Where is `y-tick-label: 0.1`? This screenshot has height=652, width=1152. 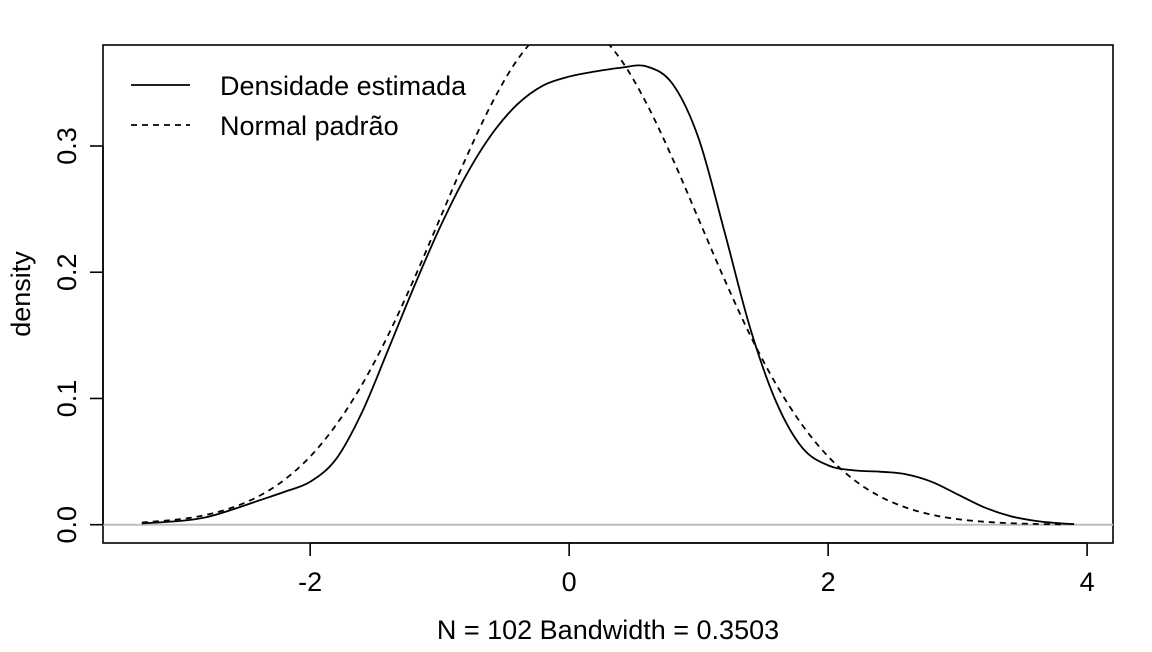 y-tick-label: 0.1 is located at coordinates (67, 399).